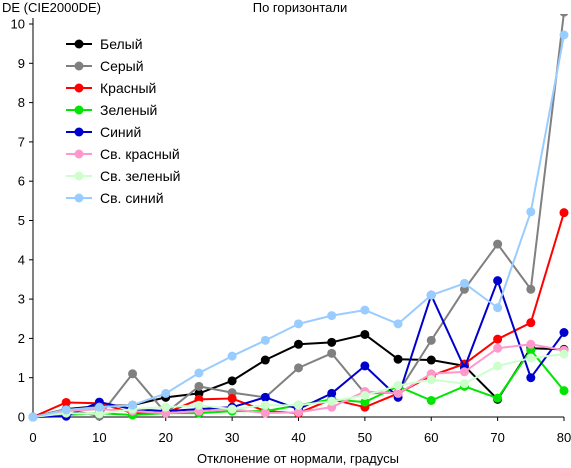 Image resolution: width=571 pixels, height=468 pixels. I want to click on legend-item: Белый, so click(104, 44).